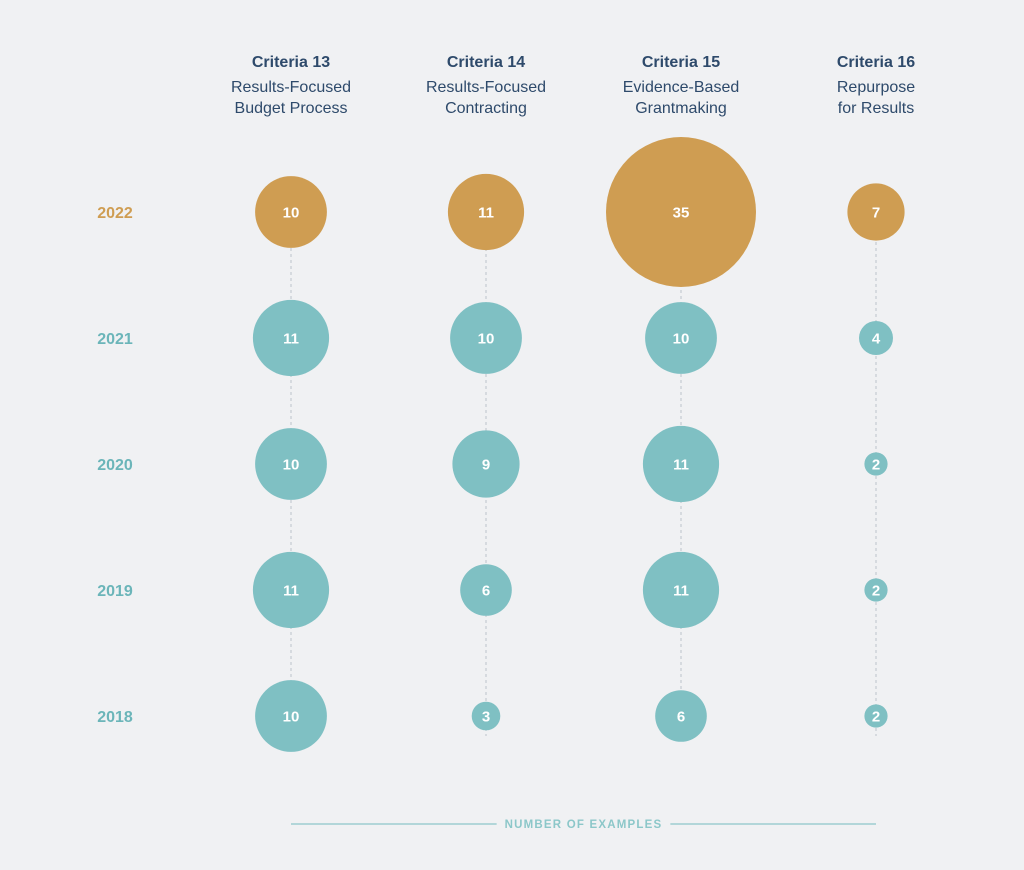 The width and height of the screenshot is (1024, 870). Describe the element at coordinates (584, 825) in the screenshot. I see `x-axis-label: NUMBER OF EXAMPLES` at that location.